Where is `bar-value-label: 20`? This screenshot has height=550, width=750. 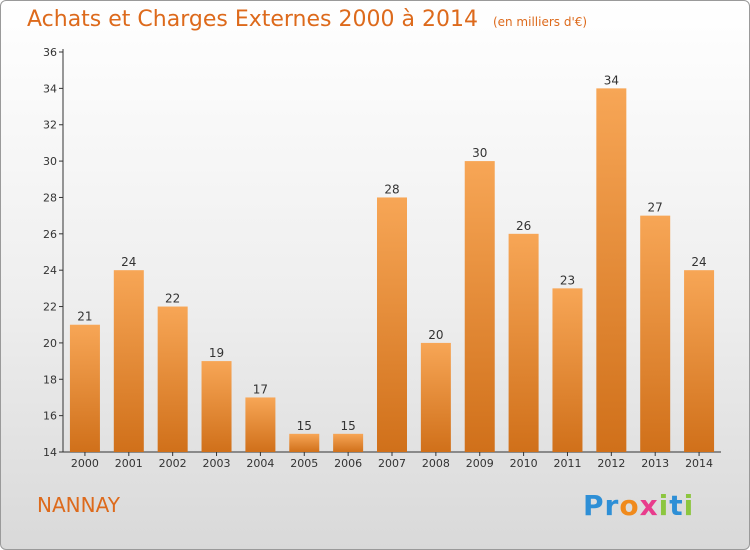
bar-value-label: 20 is located at coordinates (435, 335).